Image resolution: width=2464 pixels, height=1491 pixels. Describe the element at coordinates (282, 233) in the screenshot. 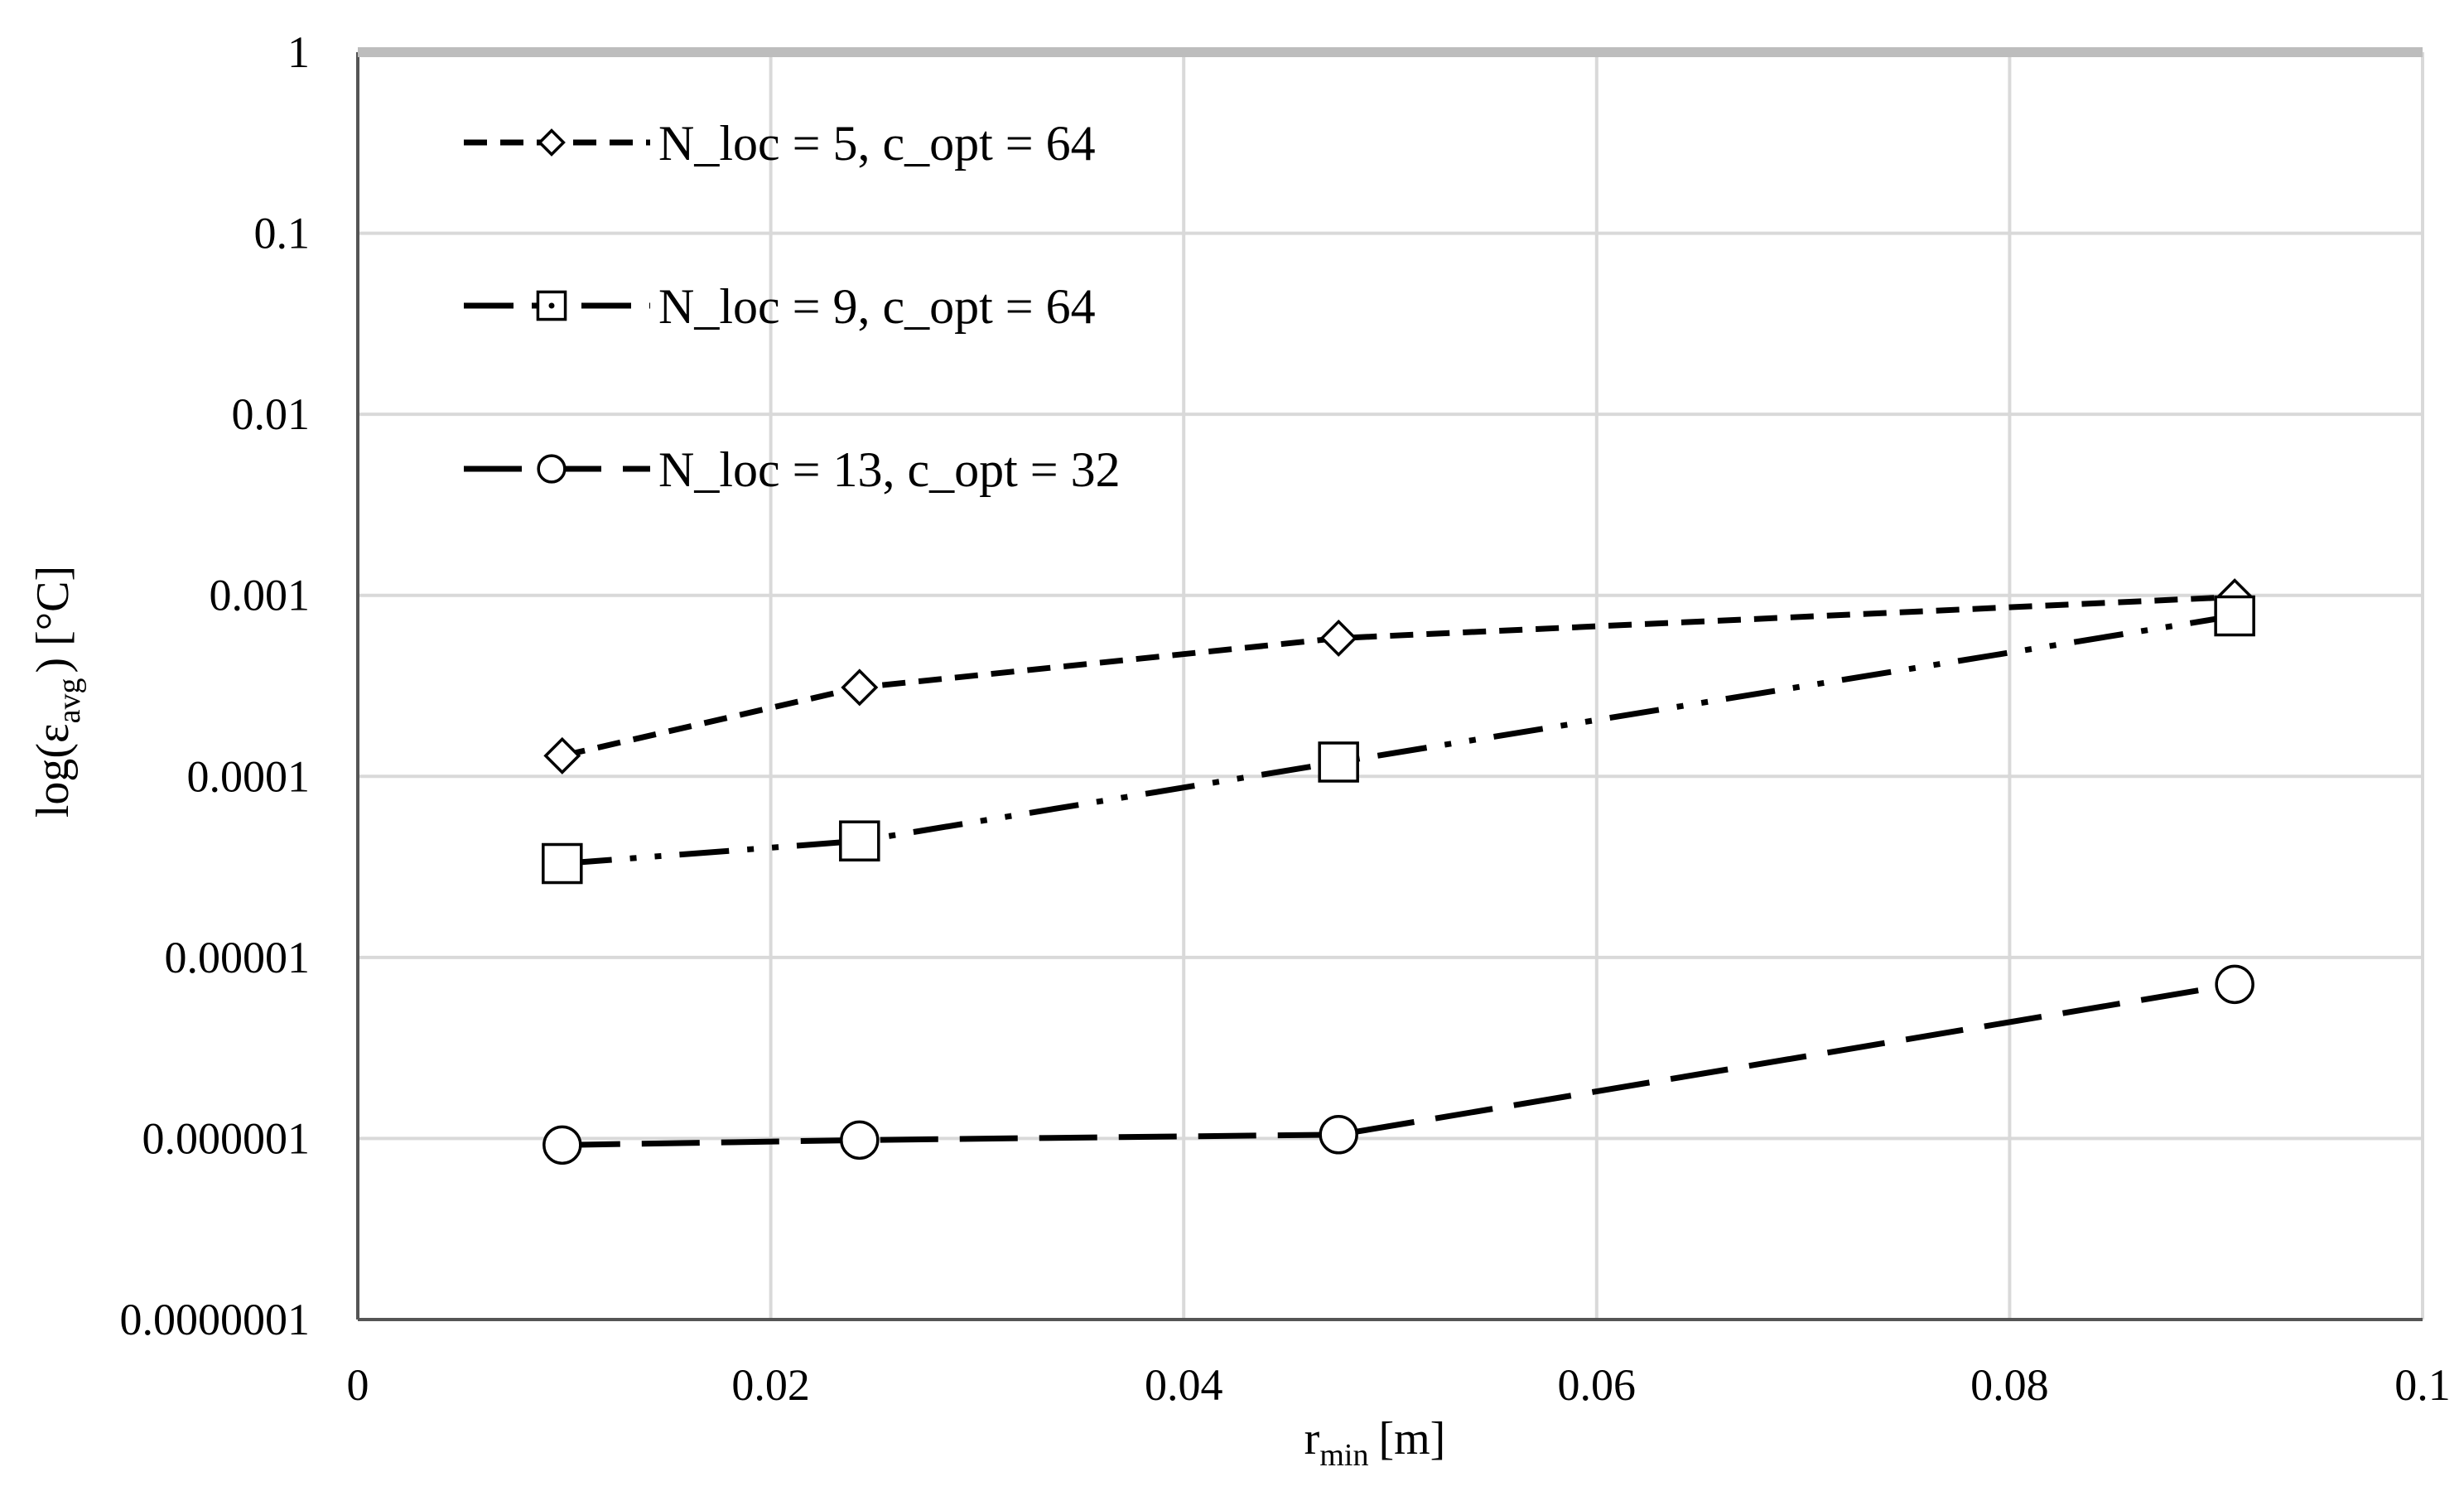

I see `y-tick-label: 0.1` at that location.